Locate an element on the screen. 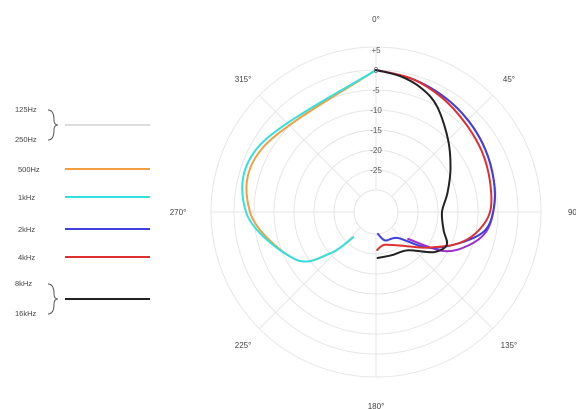 This screenshot has height=409, width=576. legend-label: 125Hz is located at coordinates (26, 109).